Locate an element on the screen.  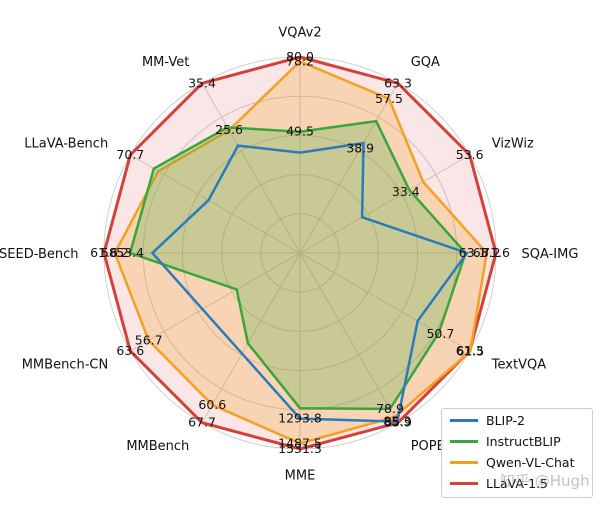
value-label: 78.9 is located at coordinates (390, 408).